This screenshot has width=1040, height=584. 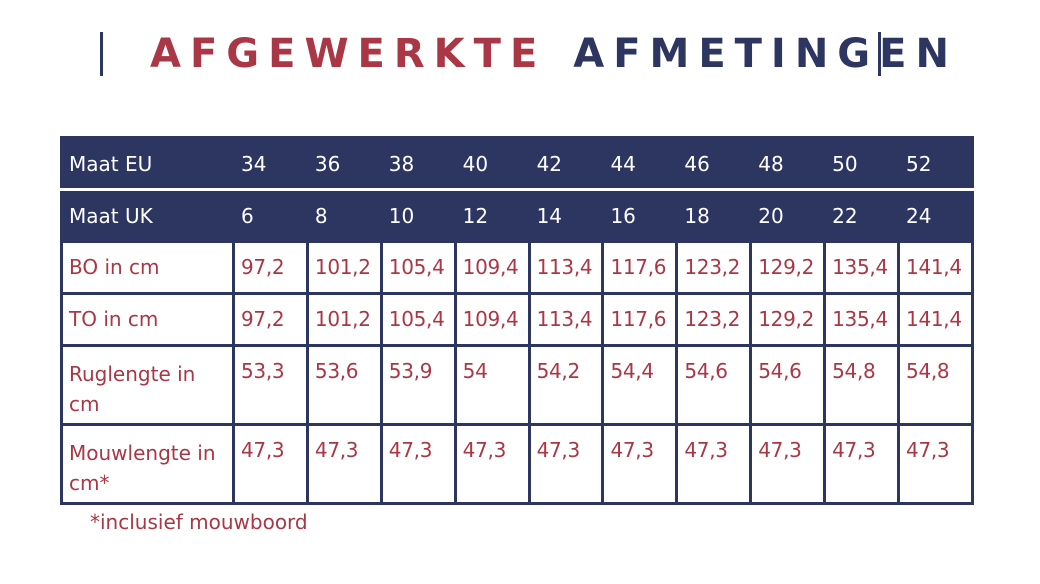 What do you see at coordinates (418, 385) in the screenshot?
I see `table-cell: 53,9` at bounding box center [418, 385].